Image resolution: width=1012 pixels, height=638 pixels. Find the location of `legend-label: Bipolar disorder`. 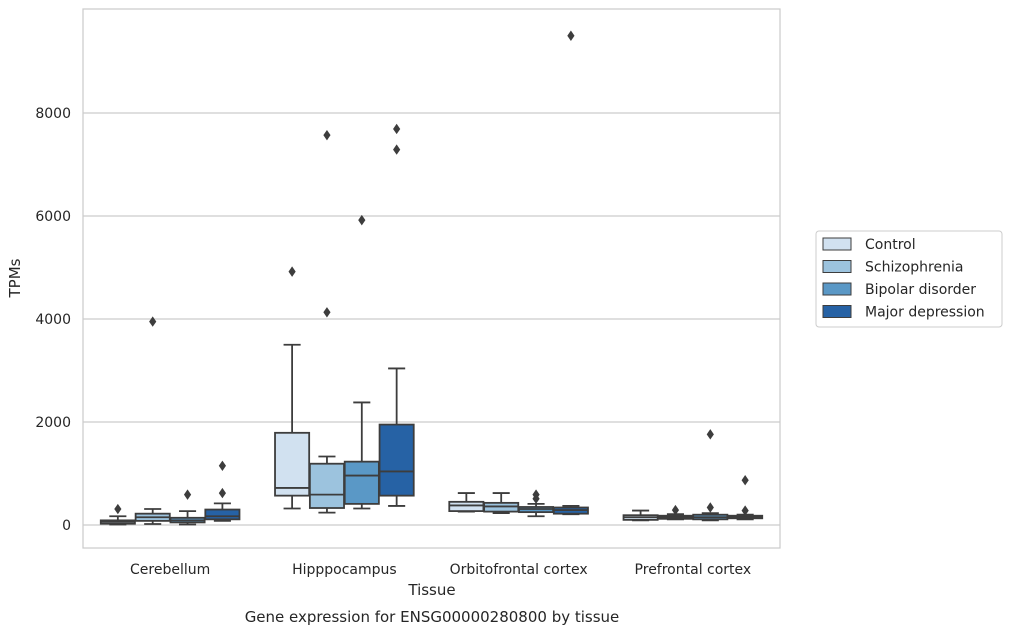

legend-label: Bipolar disorder is located at coordinates (920, 290).